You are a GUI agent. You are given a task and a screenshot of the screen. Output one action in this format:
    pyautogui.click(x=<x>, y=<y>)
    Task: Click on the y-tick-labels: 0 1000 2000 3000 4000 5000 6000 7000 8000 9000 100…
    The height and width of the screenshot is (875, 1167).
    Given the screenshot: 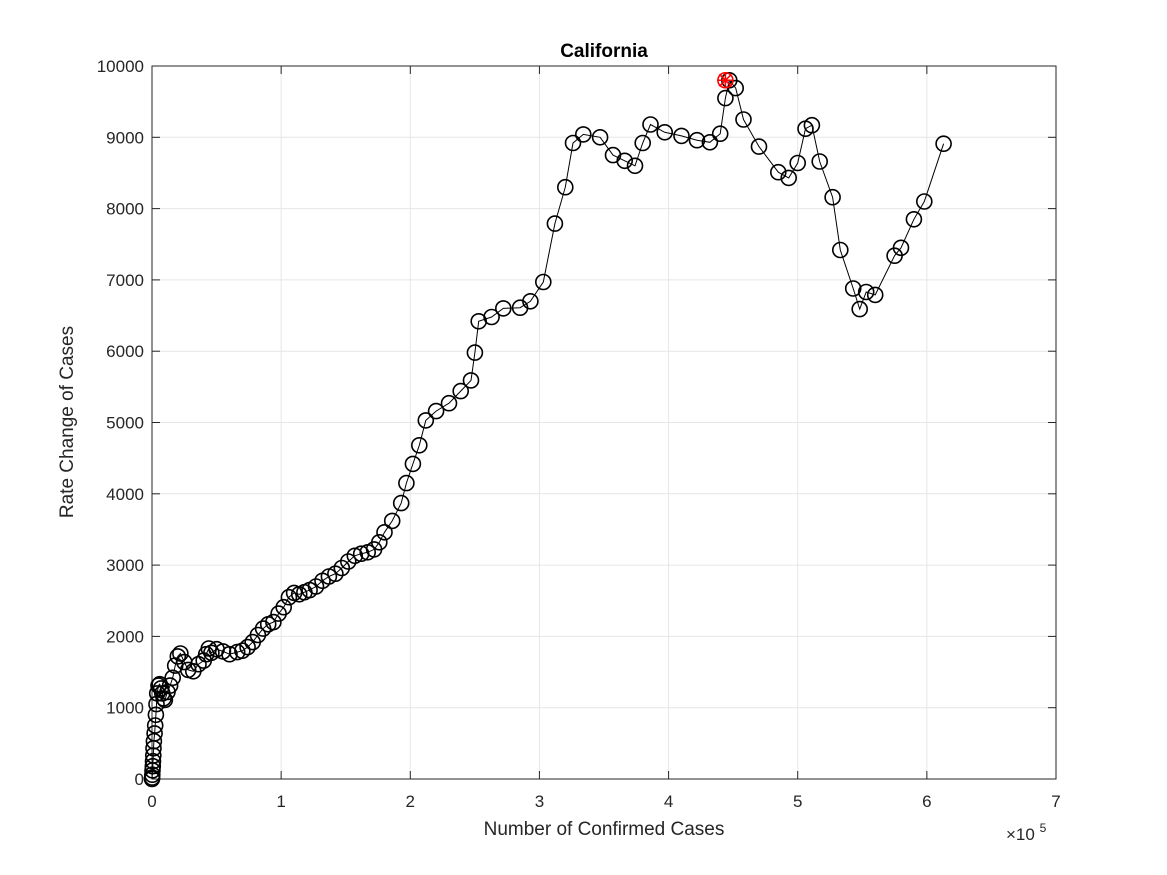 What is the action you would take?
    pyautogui.click(x=120, y=423)
    